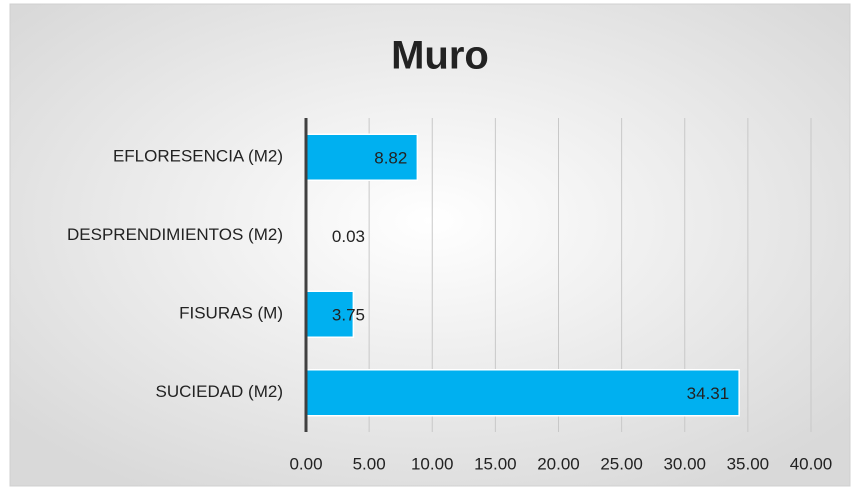 This screenshot has height=496, width=860. I want to click on data-label: 34.31, so click(708, 393).